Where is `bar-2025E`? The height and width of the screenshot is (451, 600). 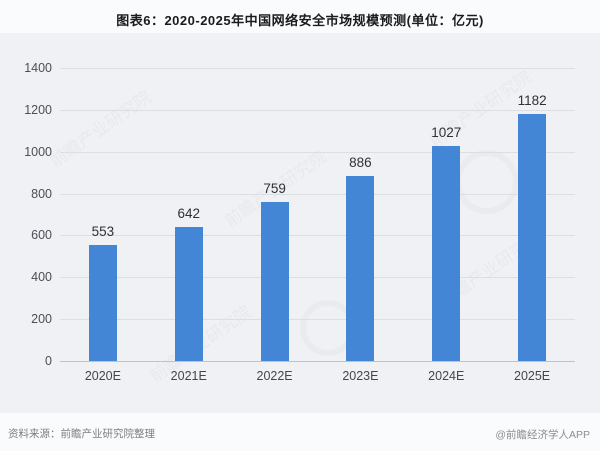 bar-2025E is located at coordinates (532, 237).